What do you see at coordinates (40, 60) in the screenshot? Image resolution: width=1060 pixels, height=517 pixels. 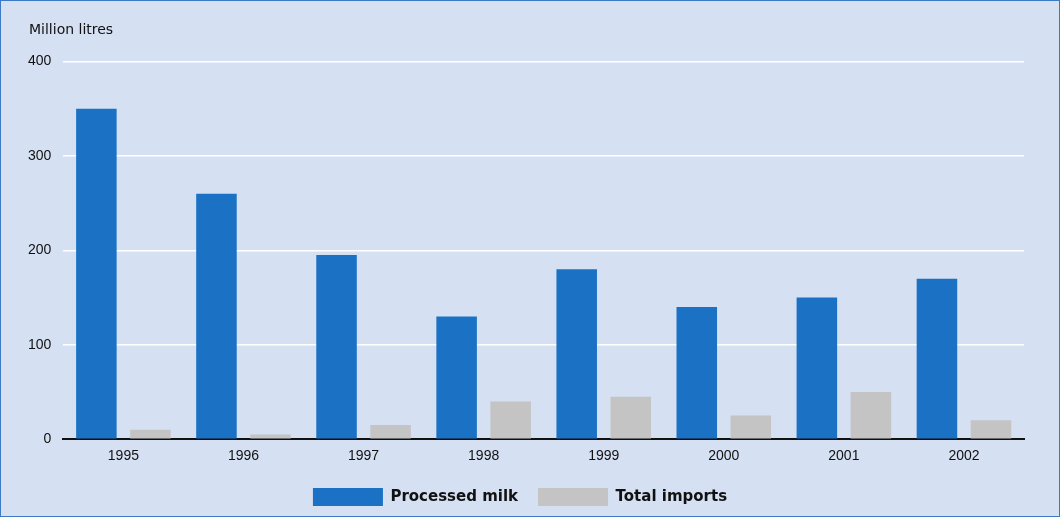 I see `y-tick-label: 400` at bounding box center [40, 60].